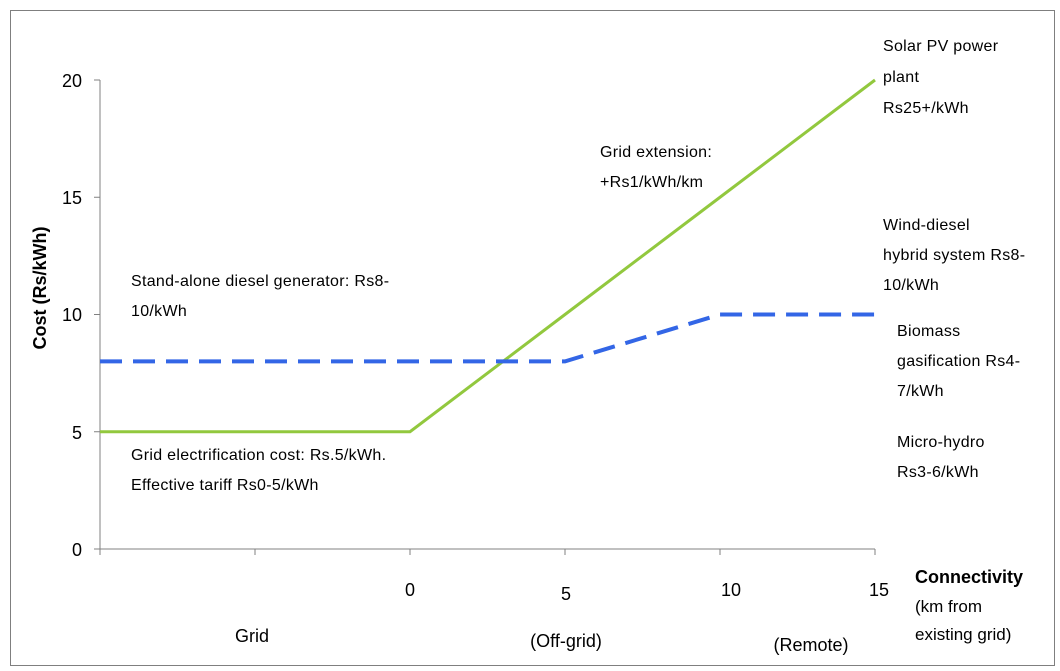  Describe the element at coordinates (72, 81) in the screenshot. I see `y-tick-label: 20` at that location.